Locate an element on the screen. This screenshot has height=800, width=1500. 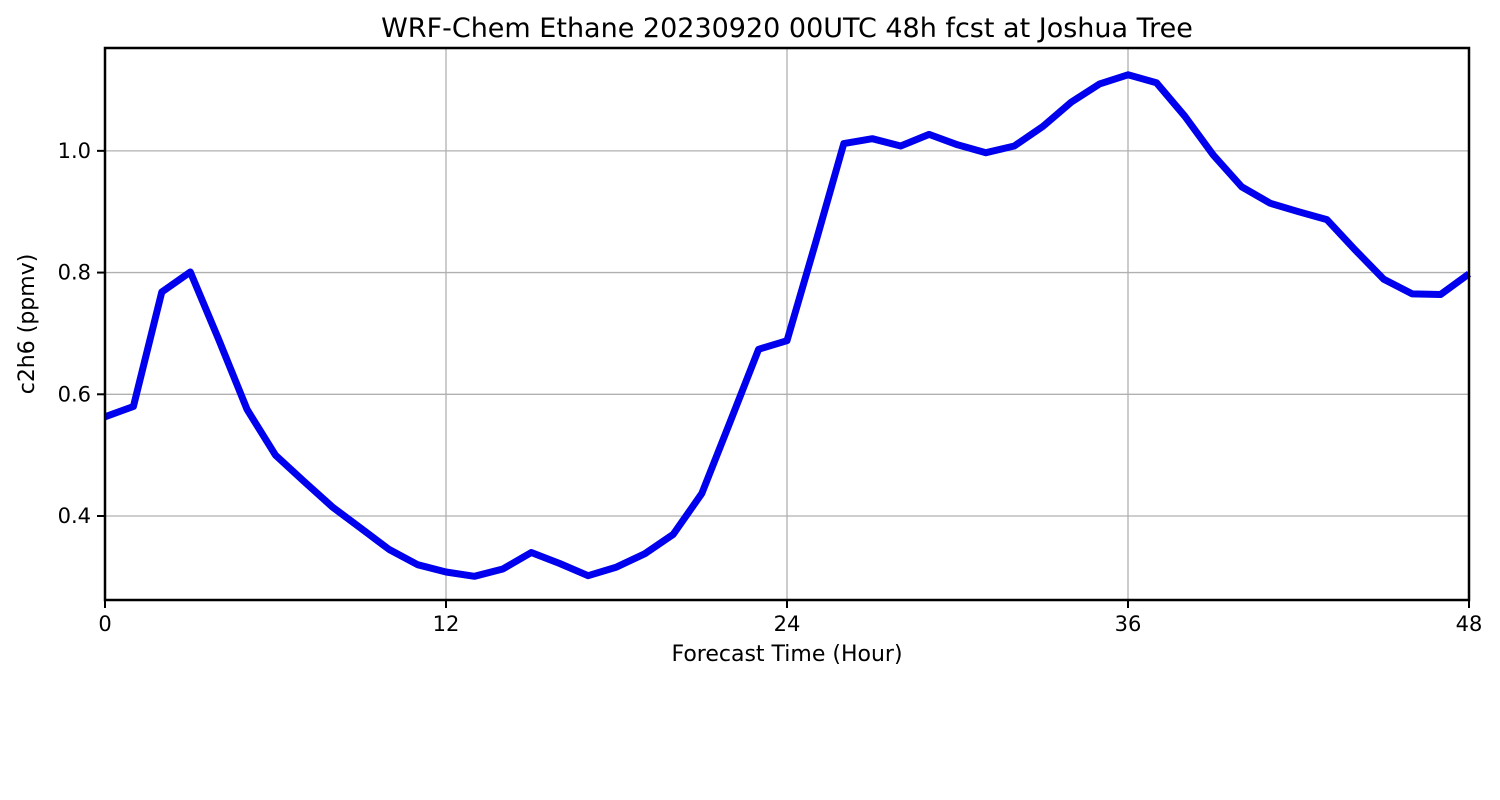
x-tick-label: 36 is located at coordinates (1128, 624).